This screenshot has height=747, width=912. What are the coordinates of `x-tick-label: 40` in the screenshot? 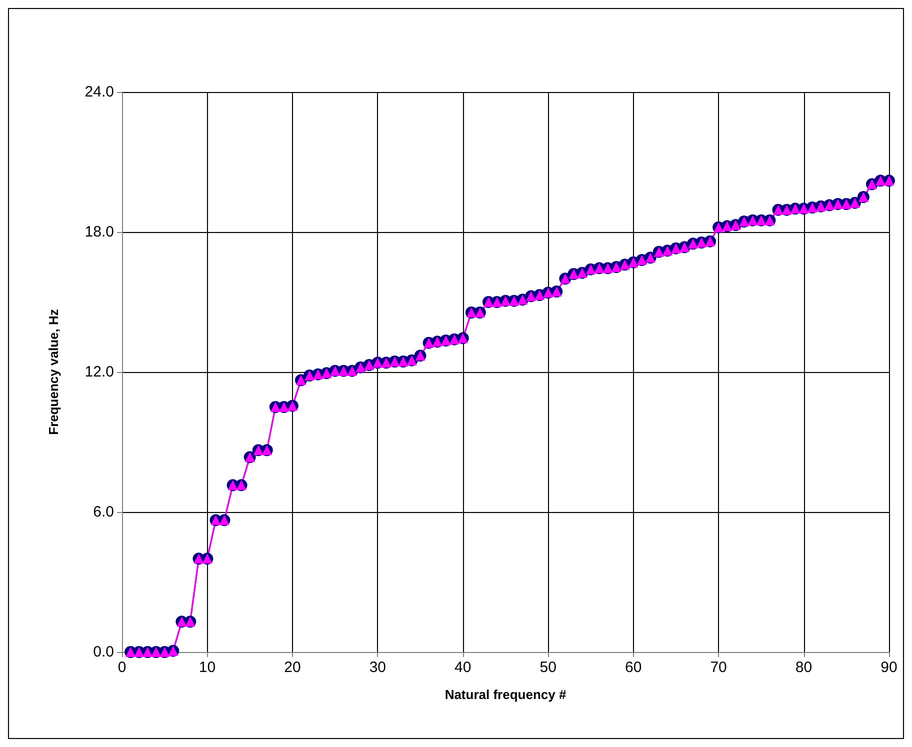 It's located at (463, 667).